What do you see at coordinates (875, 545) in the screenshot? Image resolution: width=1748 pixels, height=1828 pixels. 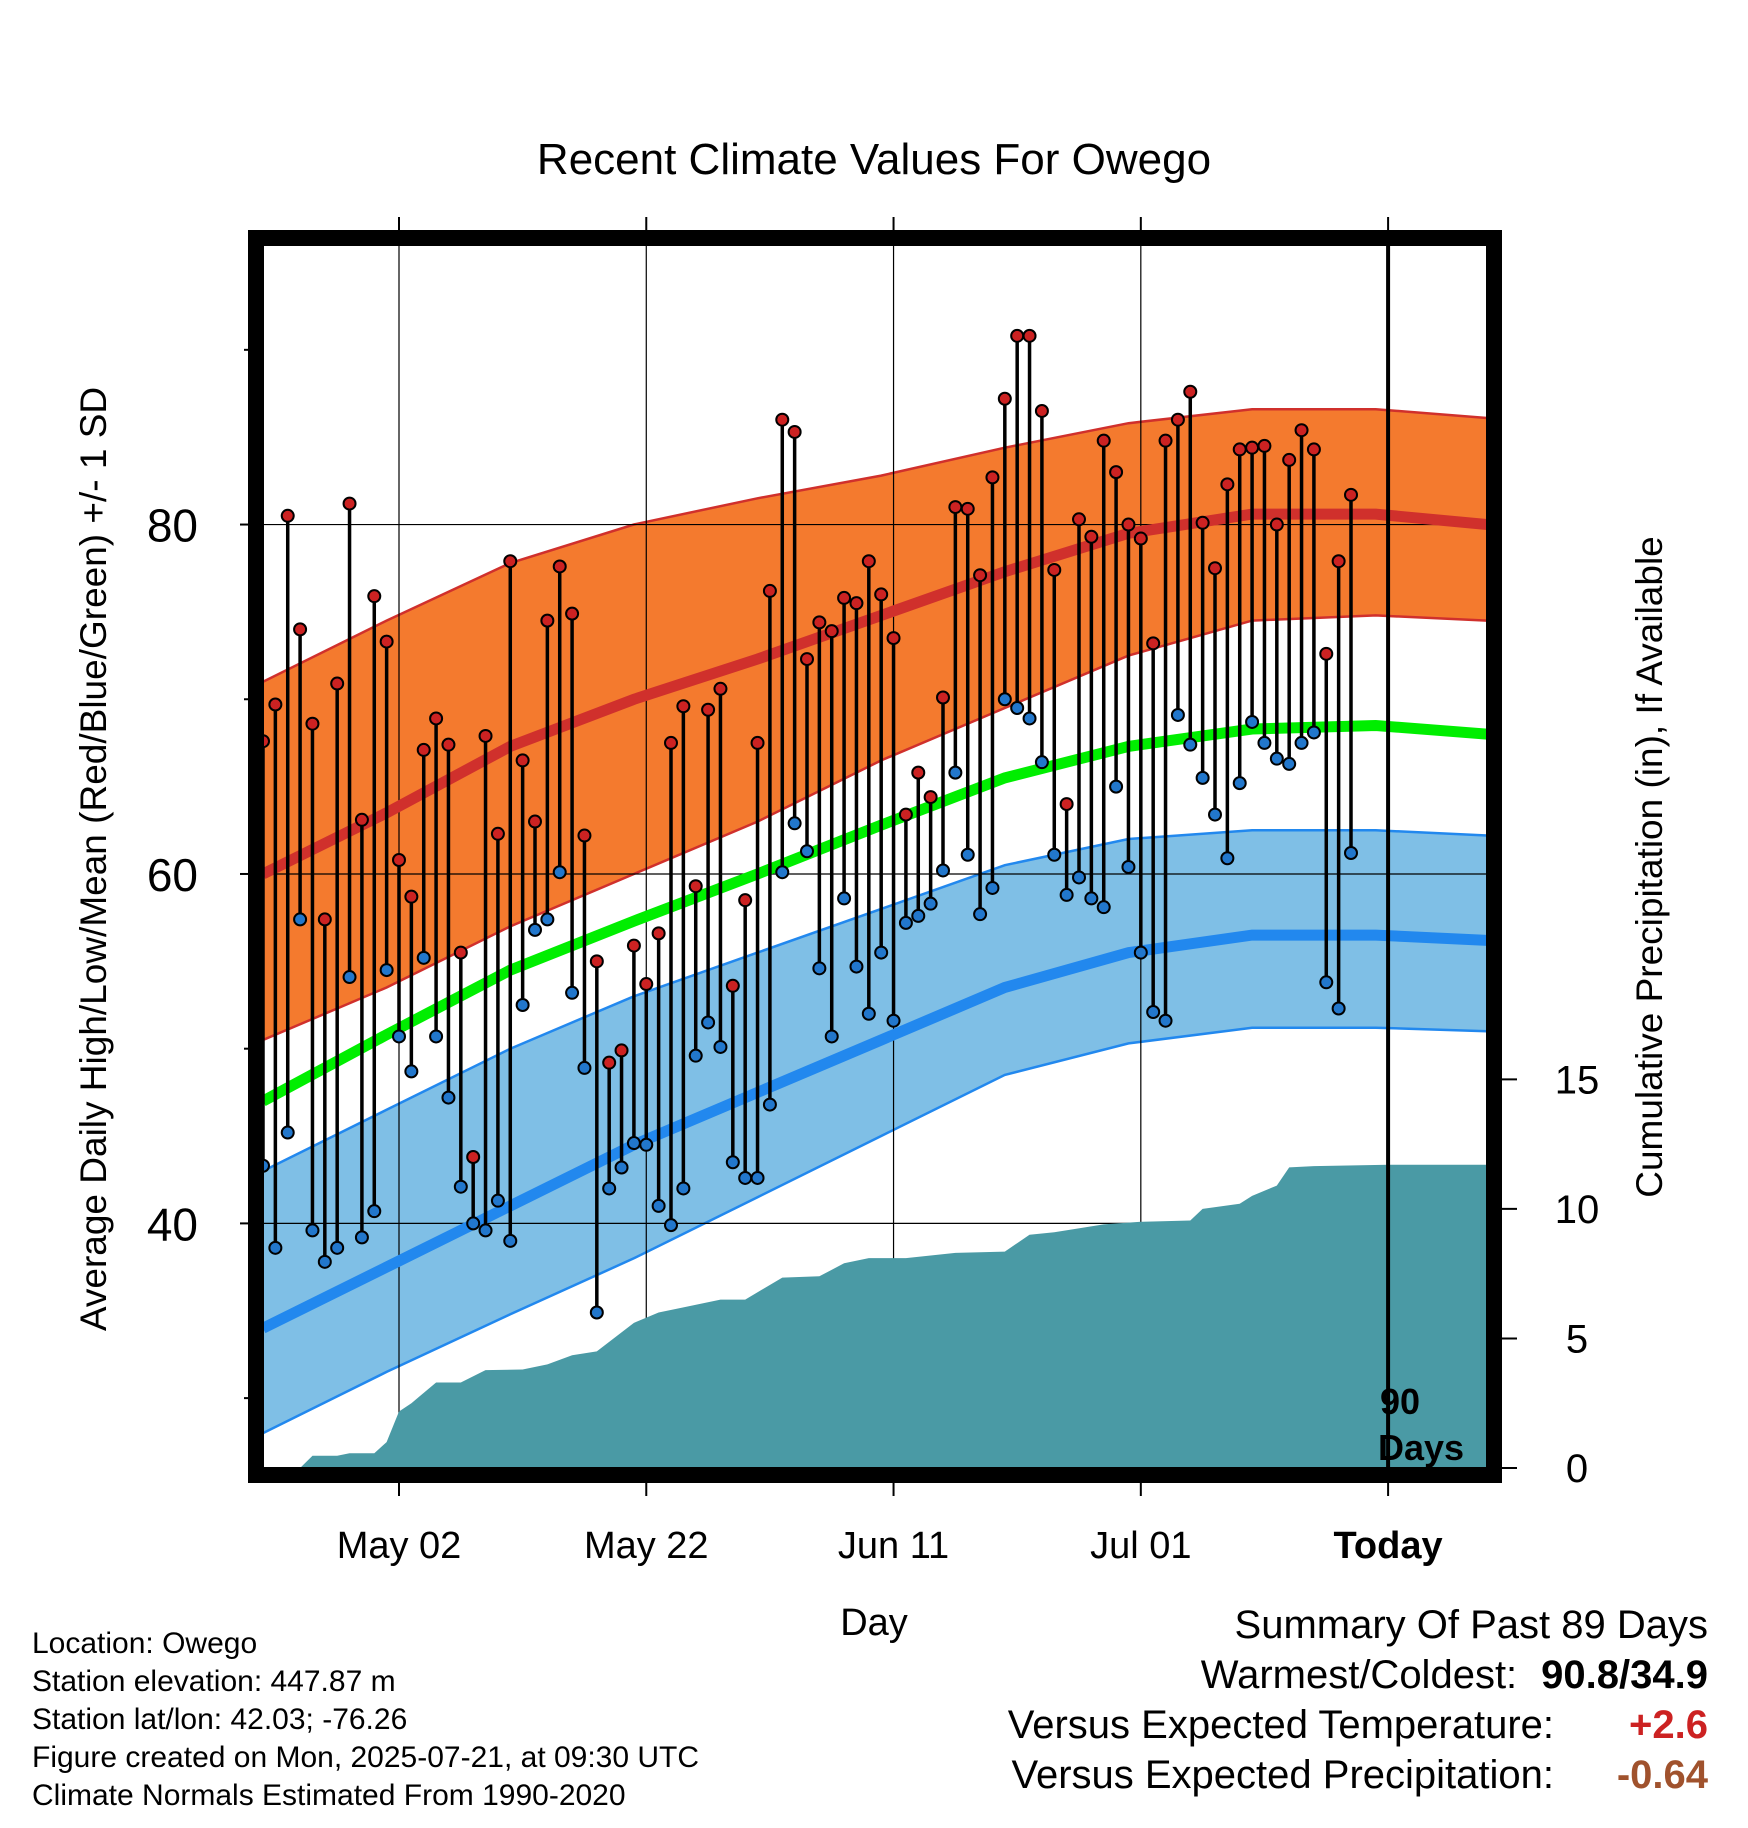 I see `high-plus-sd-edge` at bounding box center [875, 545].